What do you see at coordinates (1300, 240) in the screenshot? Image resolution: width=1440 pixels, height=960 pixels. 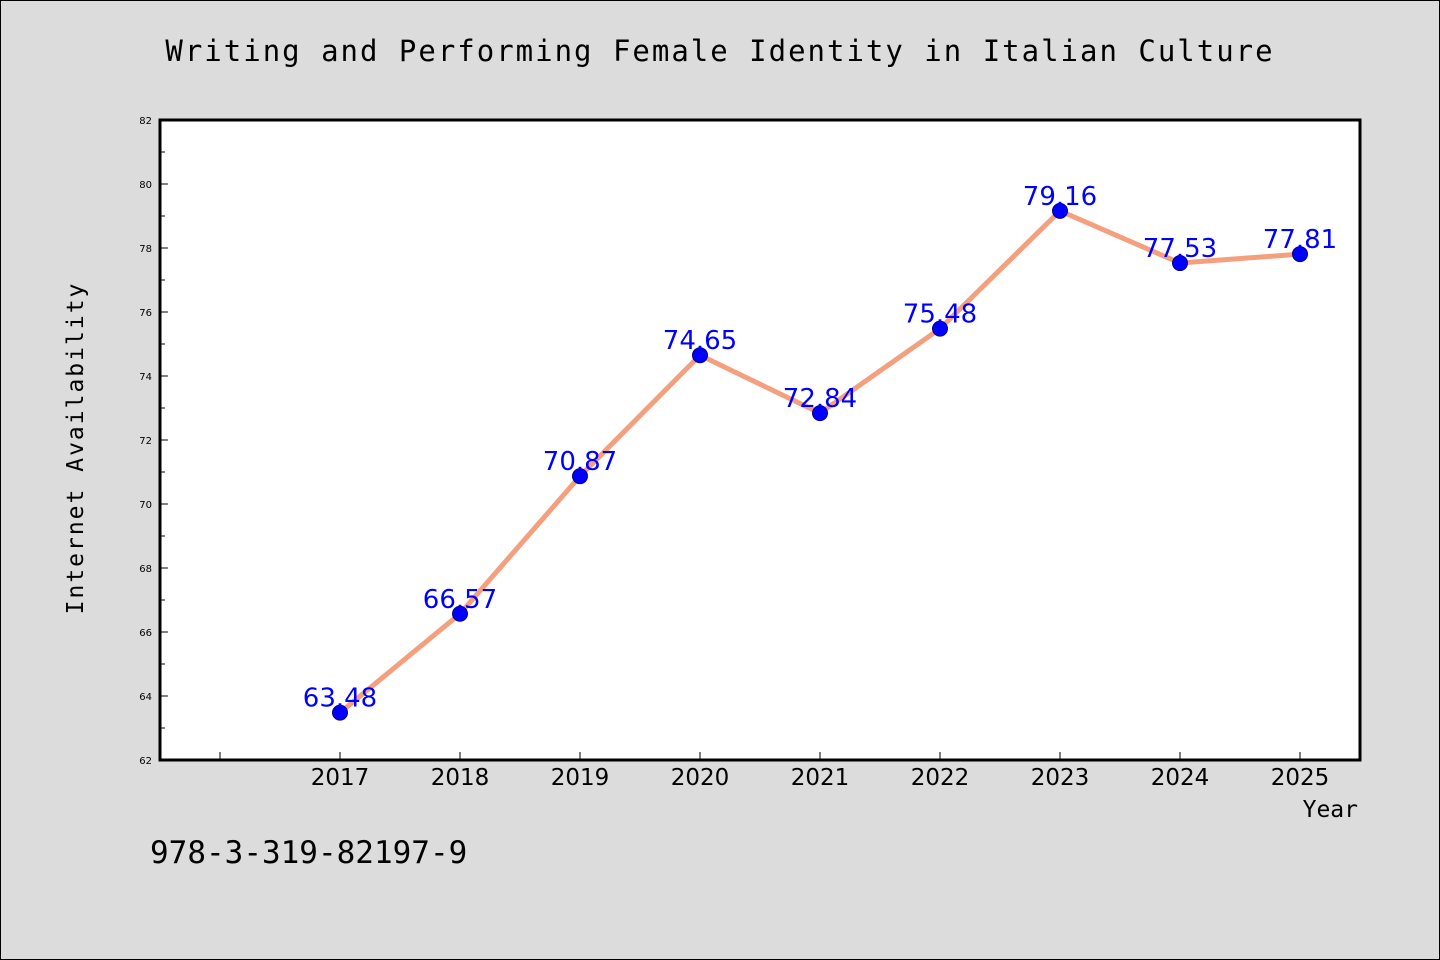 I see `data-label: 77.81` at bounding box center [1300, 240].